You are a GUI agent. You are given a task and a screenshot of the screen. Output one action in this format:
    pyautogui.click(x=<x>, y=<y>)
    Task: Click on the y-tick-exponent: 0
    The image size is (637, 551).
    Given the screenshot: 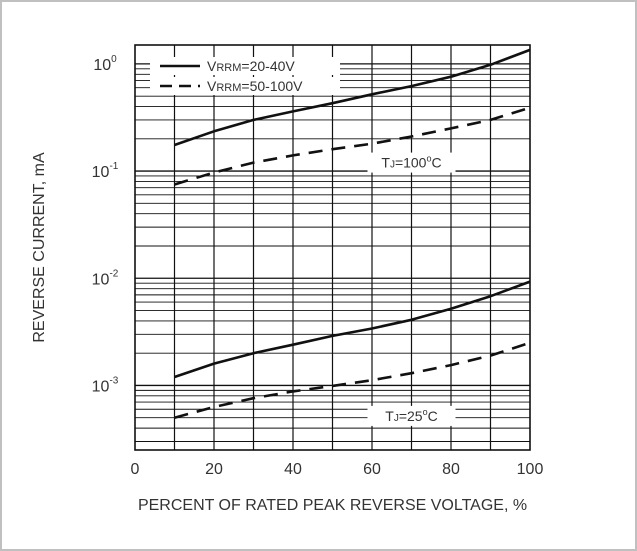 What is the action you would take?
    pyautogui.click(x=114, y=59)
    